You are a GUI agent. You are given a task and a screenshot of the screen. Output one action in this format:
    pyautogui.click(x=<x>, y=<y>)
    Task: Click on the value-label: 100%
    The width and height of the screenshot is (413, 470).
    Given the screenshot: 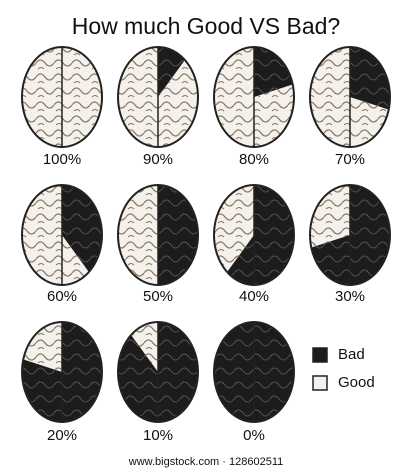 What is the action you would take?
    pyautogui.click(x=62, y=159)
    